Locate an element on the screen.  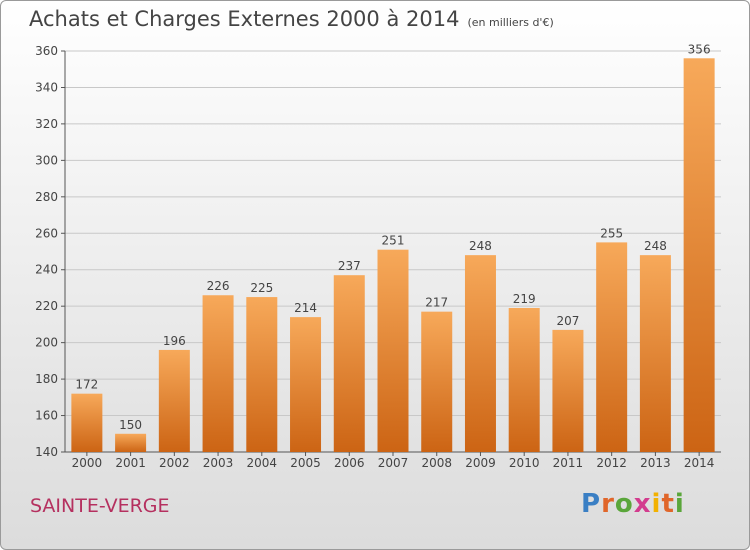
value-label-2014: 356 is located at coordinates (699, 49).